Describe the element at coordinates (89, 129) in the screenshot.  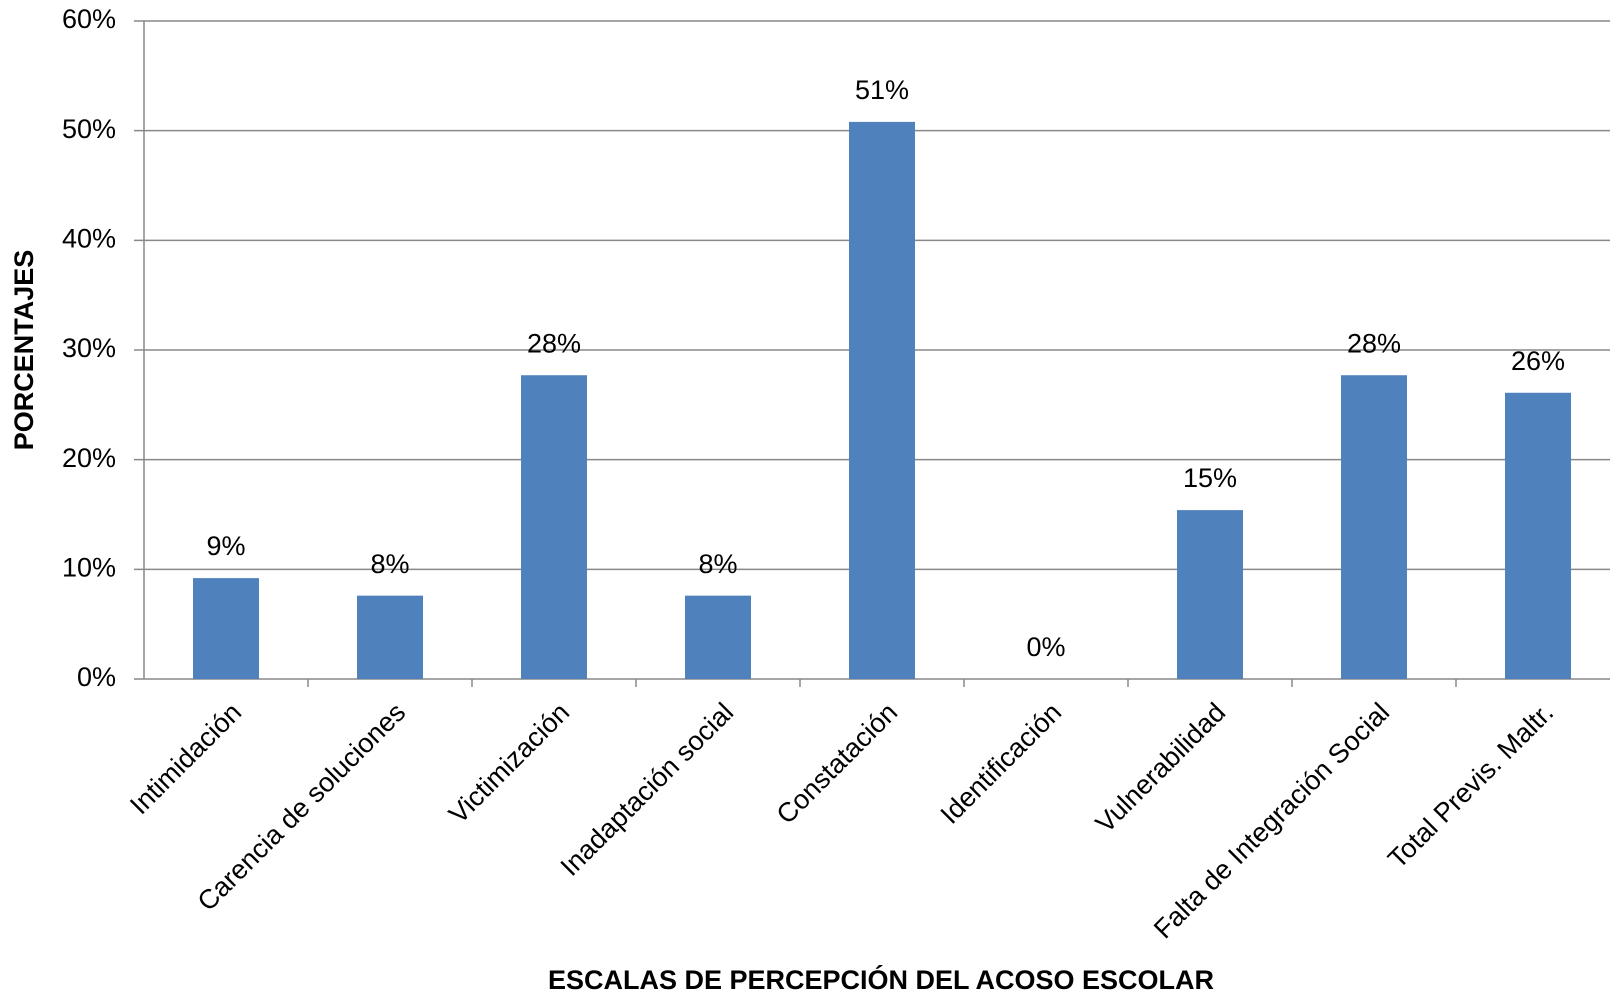
I see `y-tick-label: 50%` at that location.